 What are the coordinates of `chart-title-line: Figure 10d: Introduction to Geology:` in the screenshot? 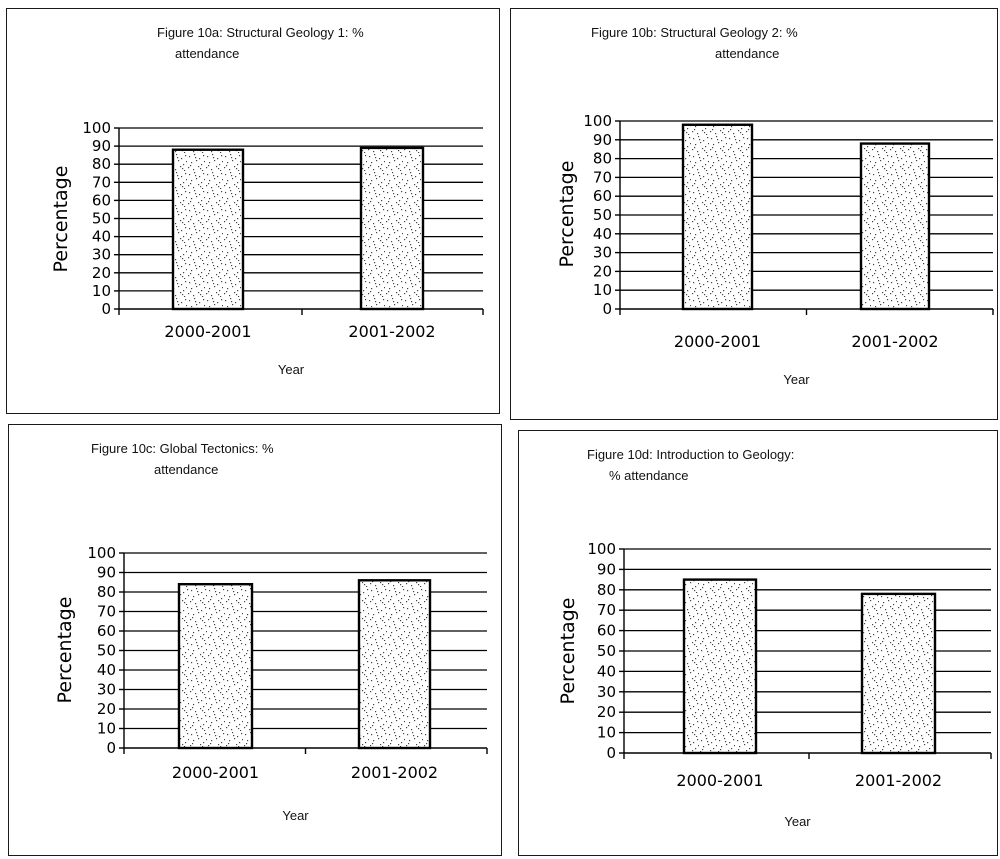 It's located at (690, 454).